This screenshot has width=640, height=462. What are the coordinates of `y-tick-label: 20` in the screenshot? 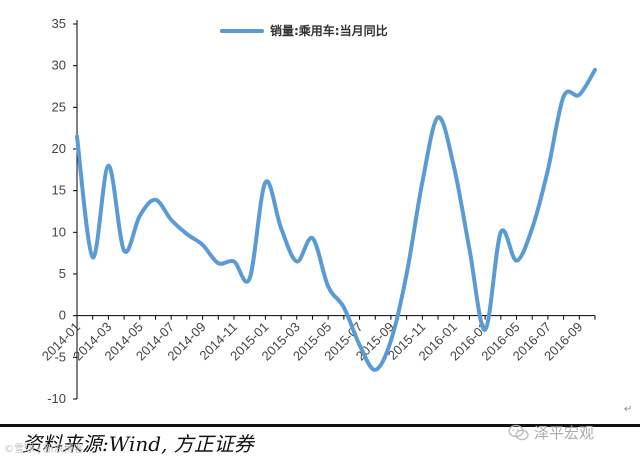 It's located at (59, 148).